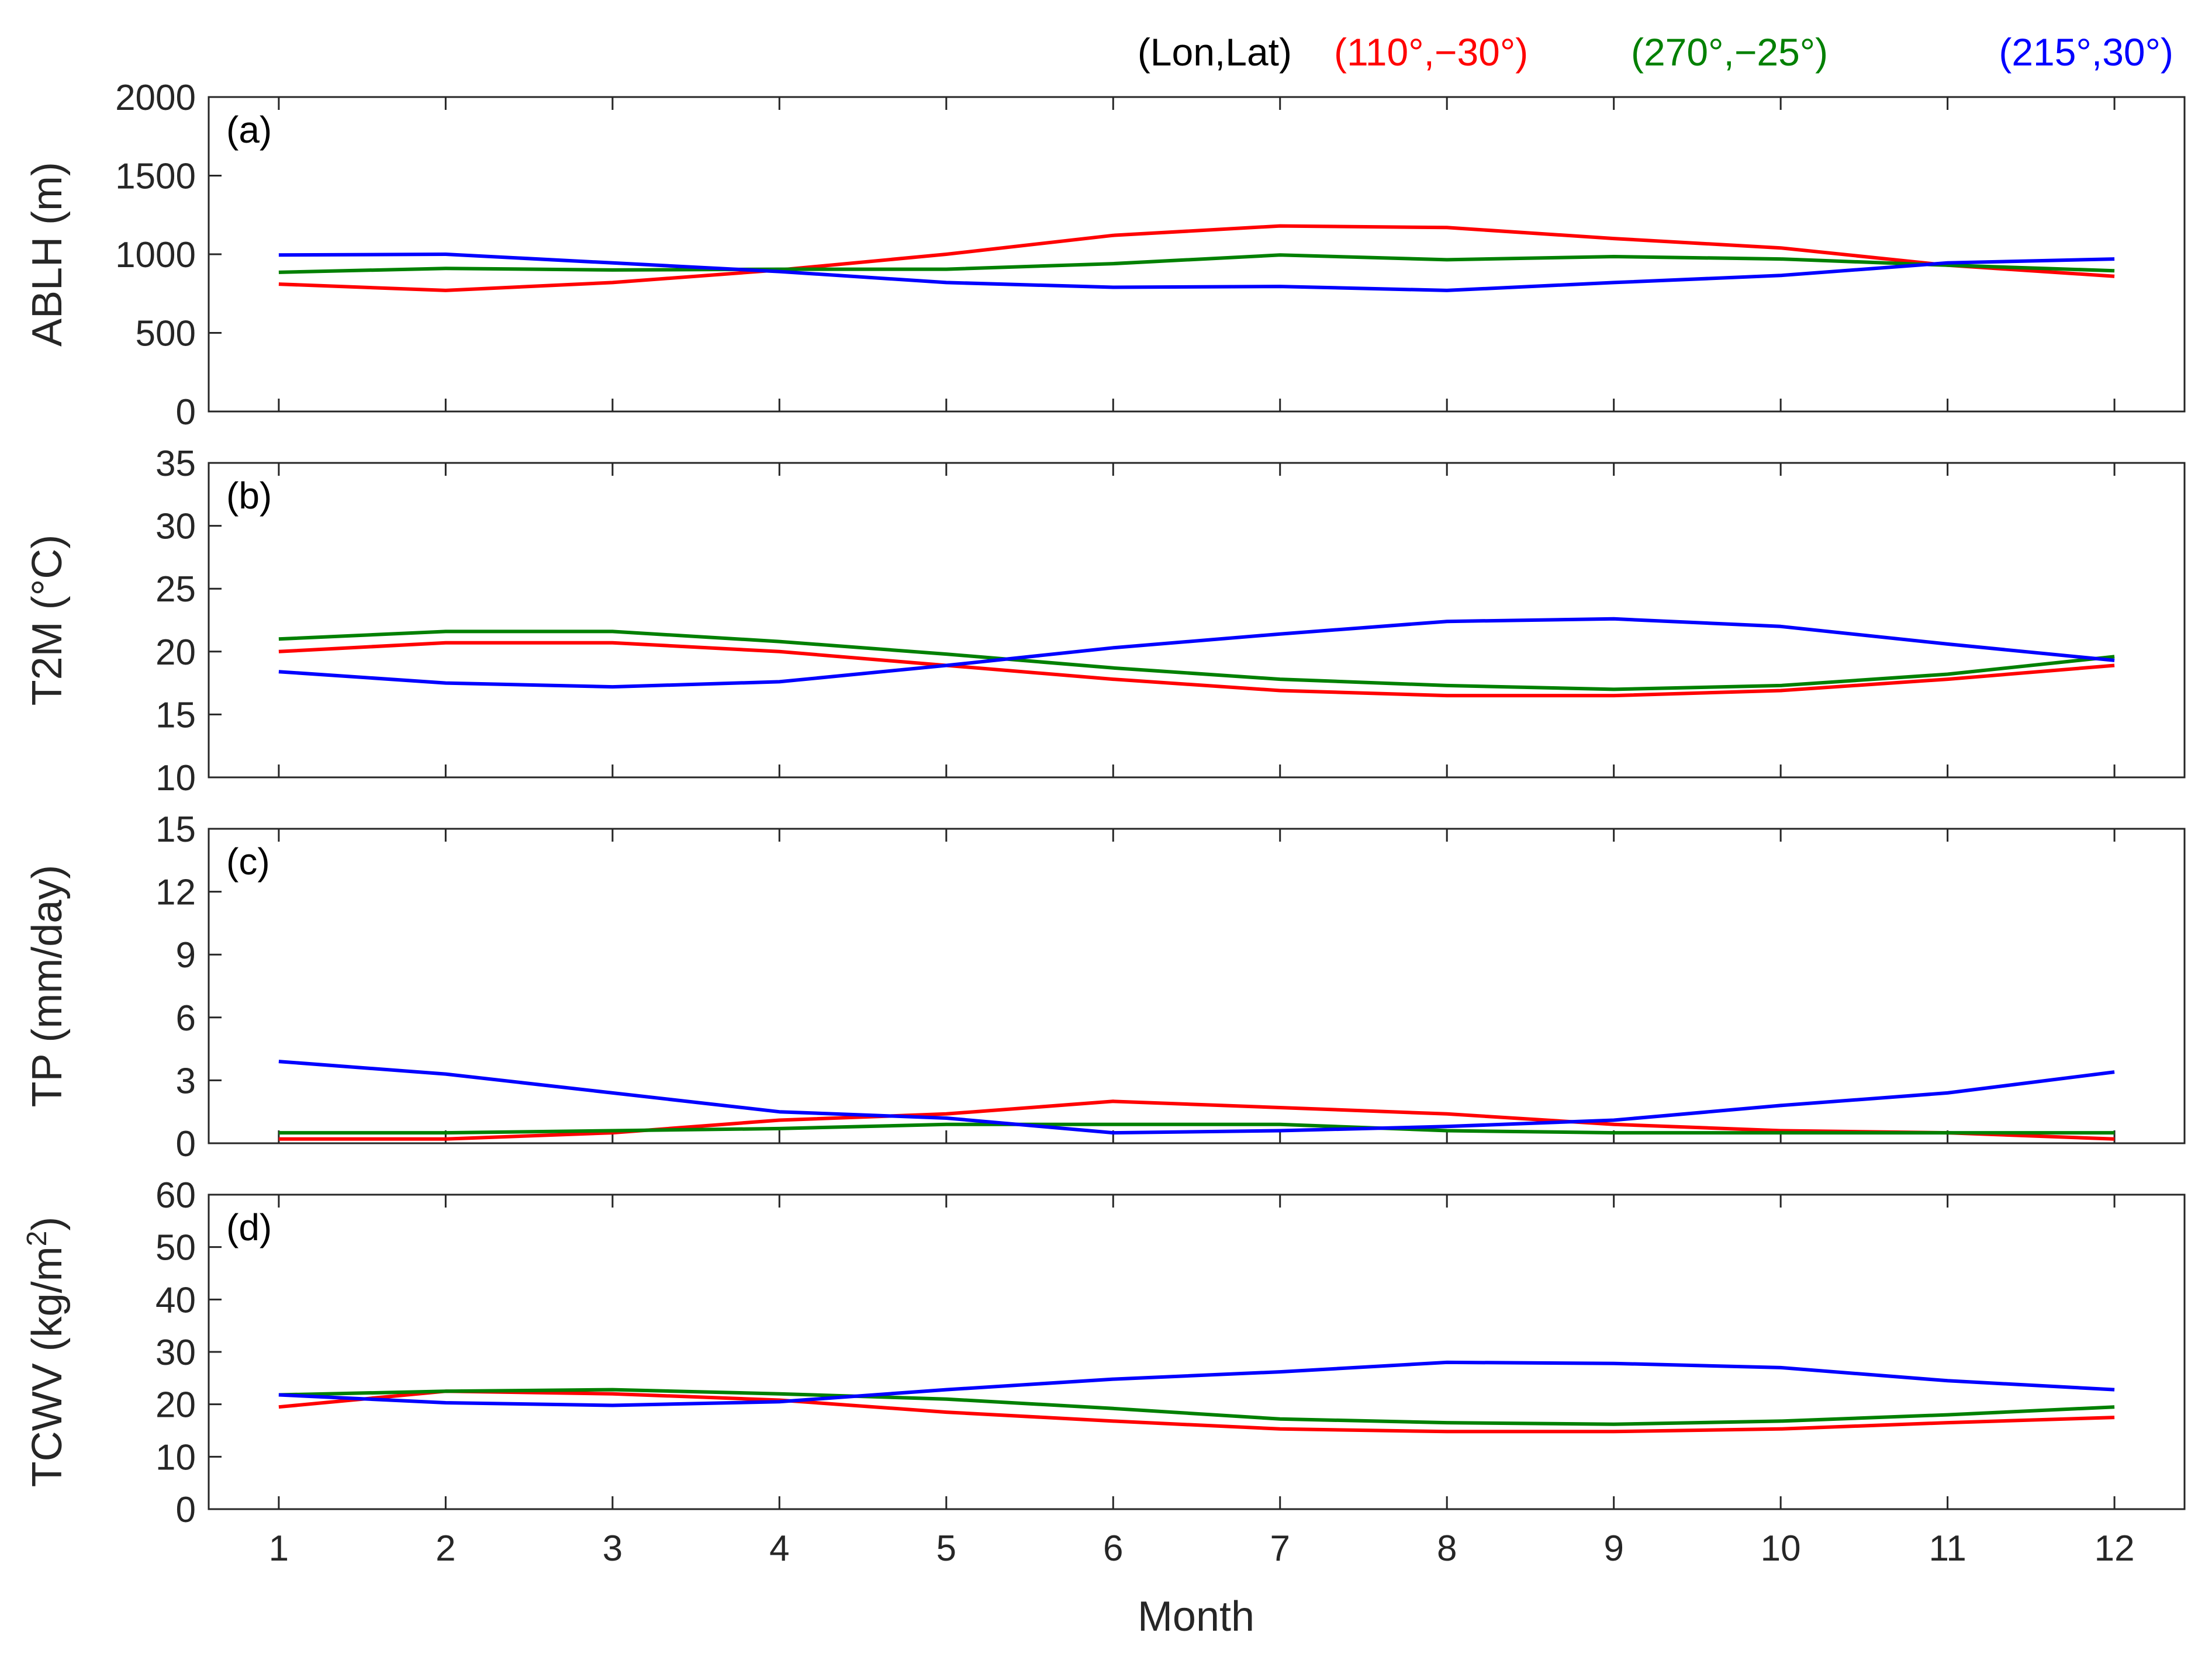  What do you see at coordinates (1431, 52) in the screenshot?
I see `legend-entry-red: (110°,−30°)` at bounding box center [1431, 52].